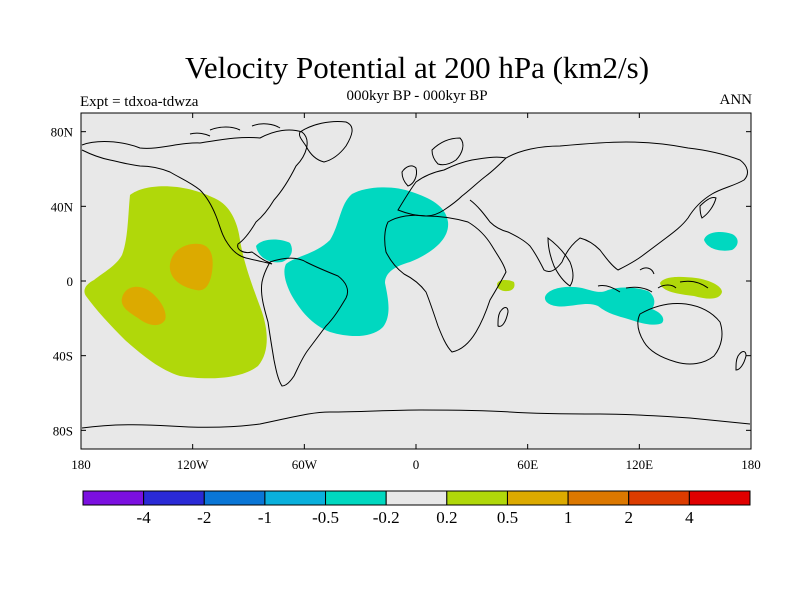 This screenshot has width=800, height=600. Describe the element at coordinates (653, 280) in the screenshot. I see `coast-indonesia` at that location.